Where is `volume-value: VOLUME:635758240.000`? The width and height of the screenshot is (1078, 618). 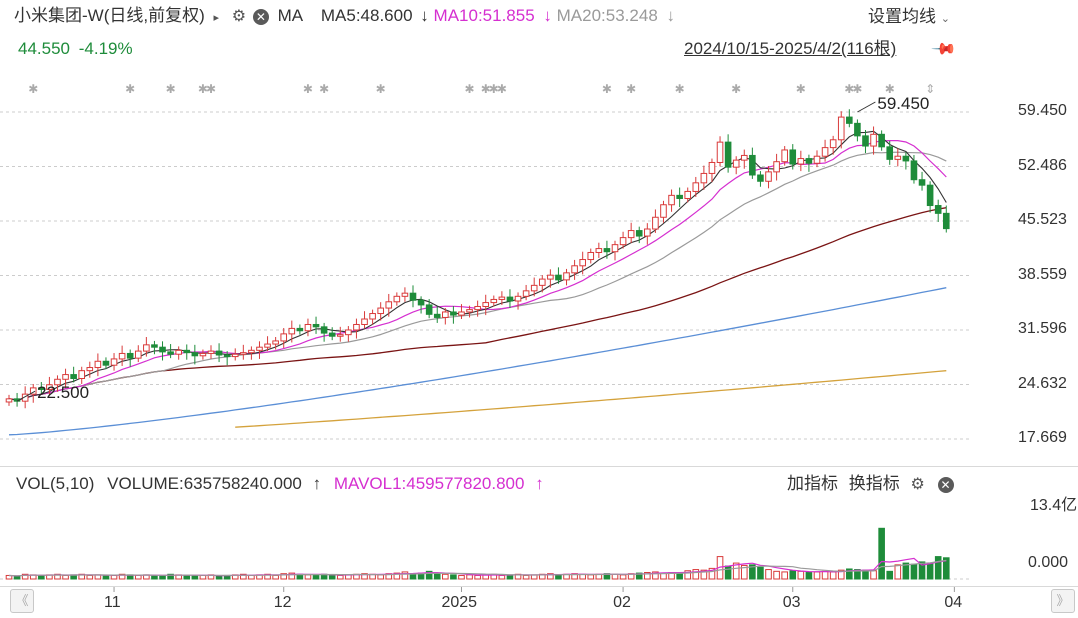
volume-value: VOLUME:635758240.000 is located at coordinates (204, 483).